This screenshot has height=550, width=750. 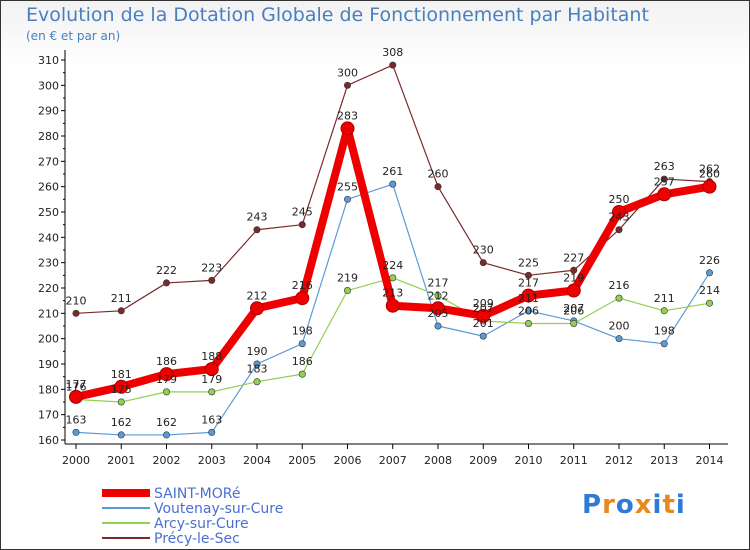 I want to click on data-label: 212, so click(x=438, y=295).